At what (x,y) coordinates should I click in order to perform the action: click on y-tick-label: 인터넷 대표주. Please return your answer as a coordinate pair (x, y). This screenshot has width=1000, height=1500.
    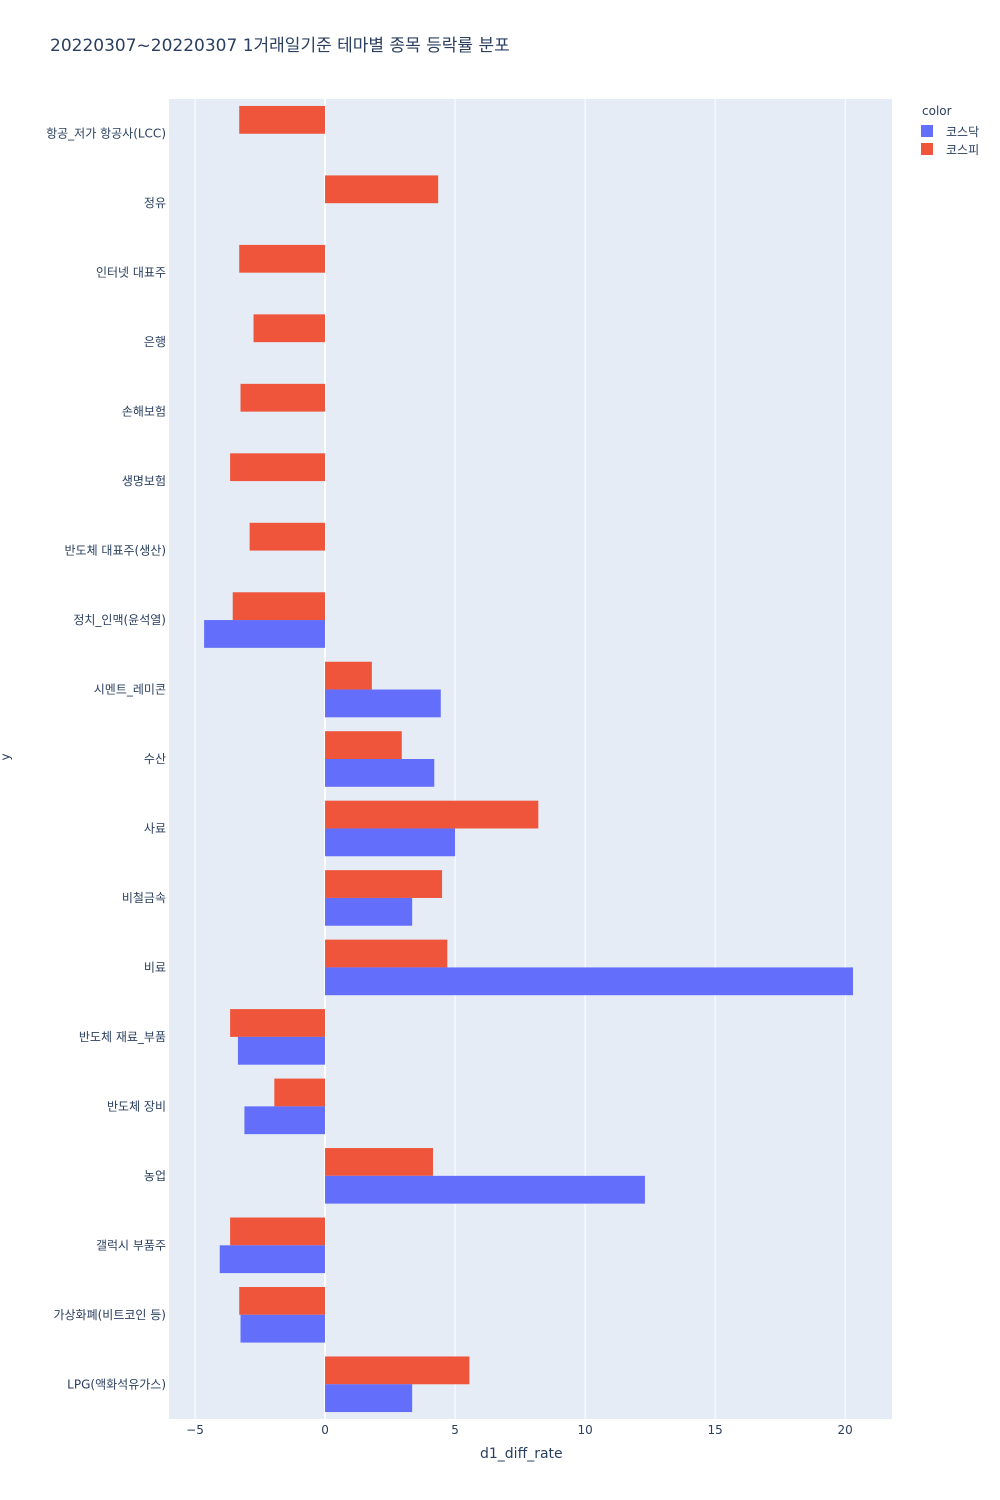
    Looking at the image, I should click on (131, 273).